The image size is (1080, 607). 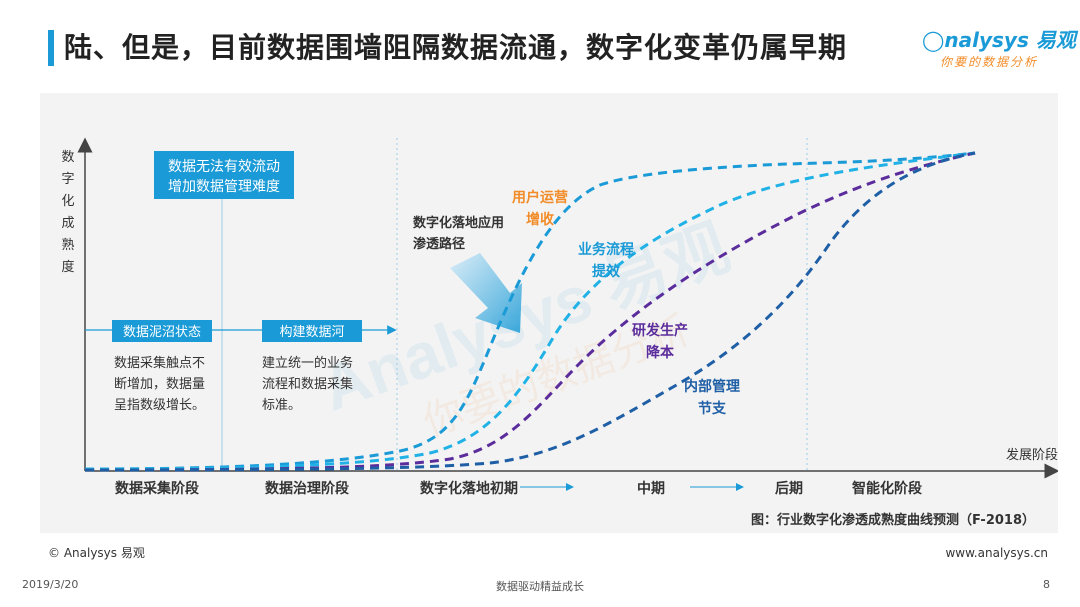 I want to click on series-label: 业务流程, so click(x=606, y=249).